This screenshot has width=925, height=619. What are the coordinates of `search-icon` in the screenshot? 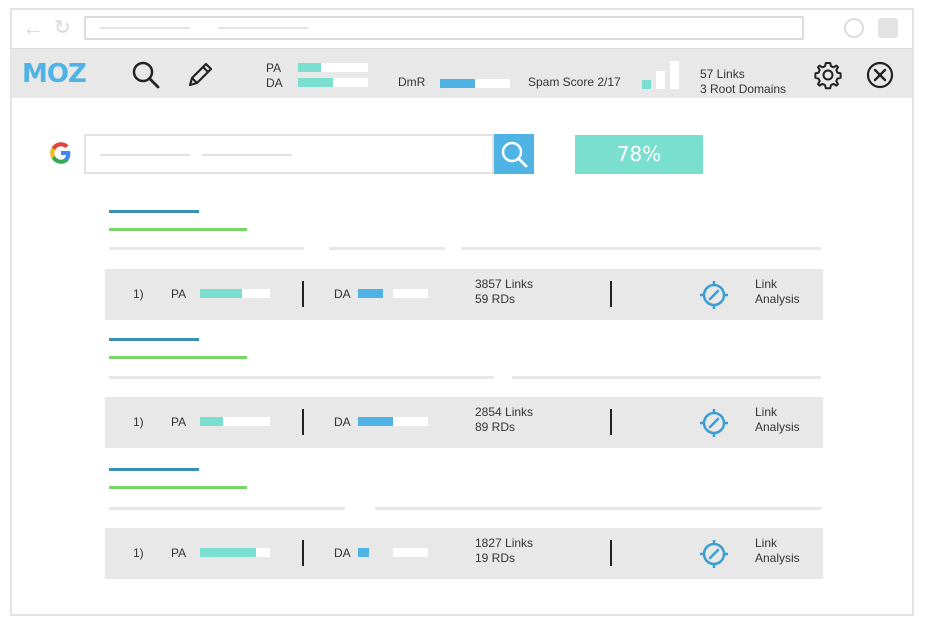 It's located at (146, 75).